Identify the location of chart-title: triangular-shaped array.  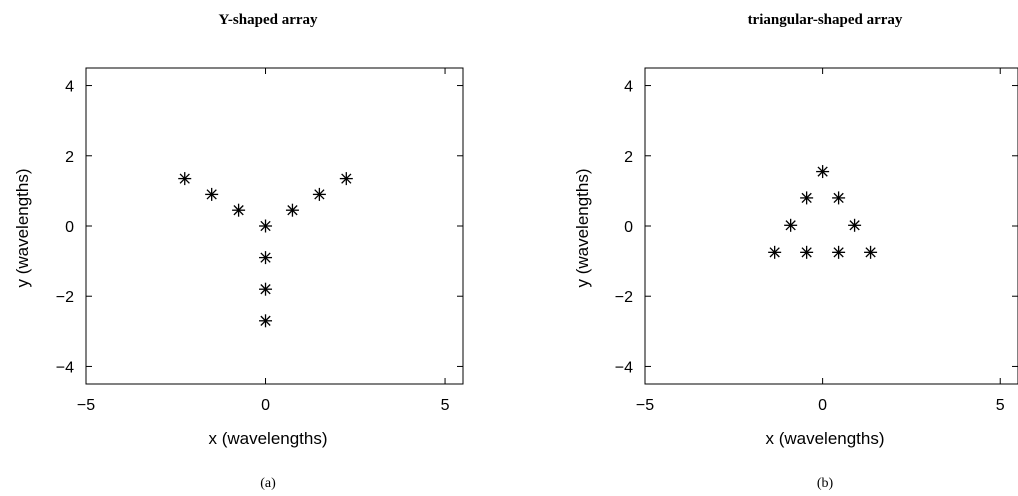
(825, 20).